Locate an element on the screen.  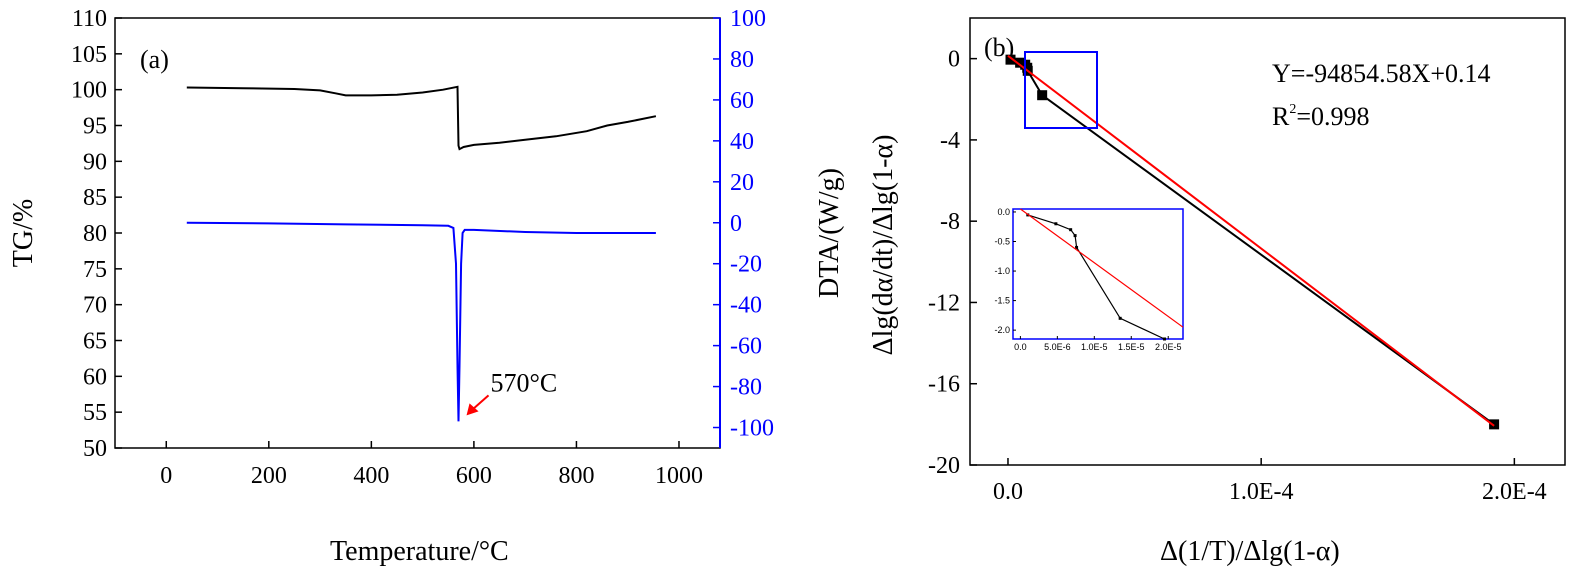
peak-arrow-head is located at coordinates (472, 409).